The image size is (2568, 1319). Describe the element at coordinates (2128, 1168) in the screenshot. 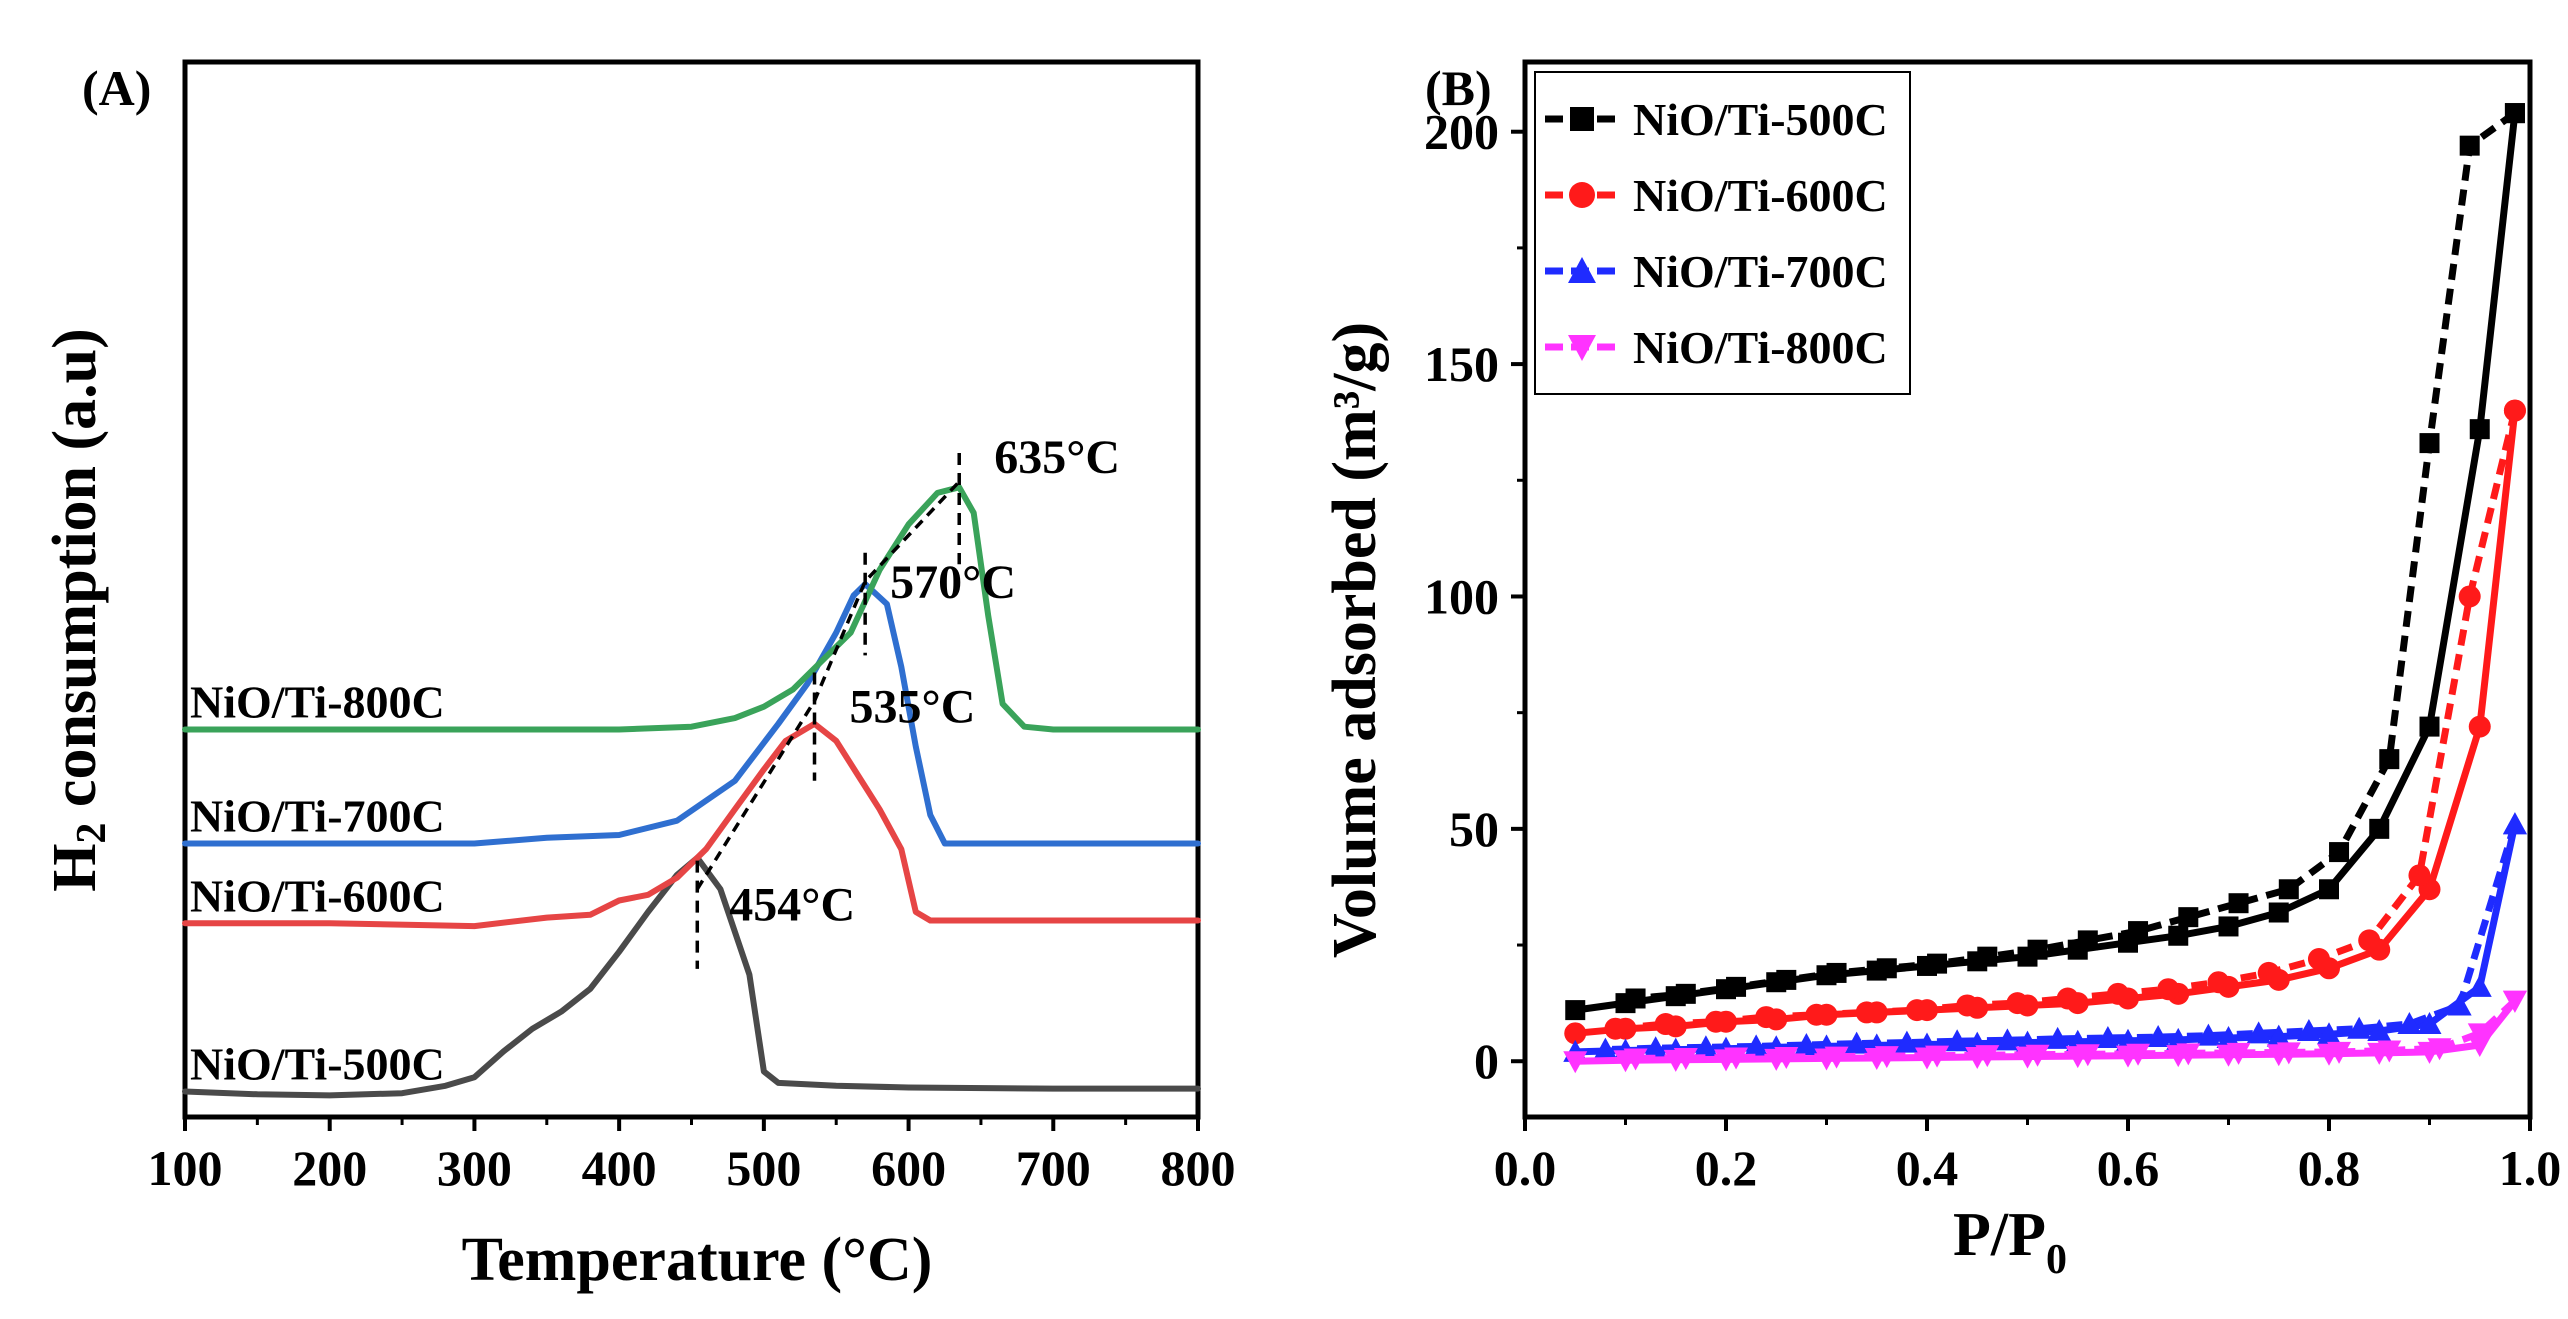

I see `x-tick-label-b: 0.6` at that location.